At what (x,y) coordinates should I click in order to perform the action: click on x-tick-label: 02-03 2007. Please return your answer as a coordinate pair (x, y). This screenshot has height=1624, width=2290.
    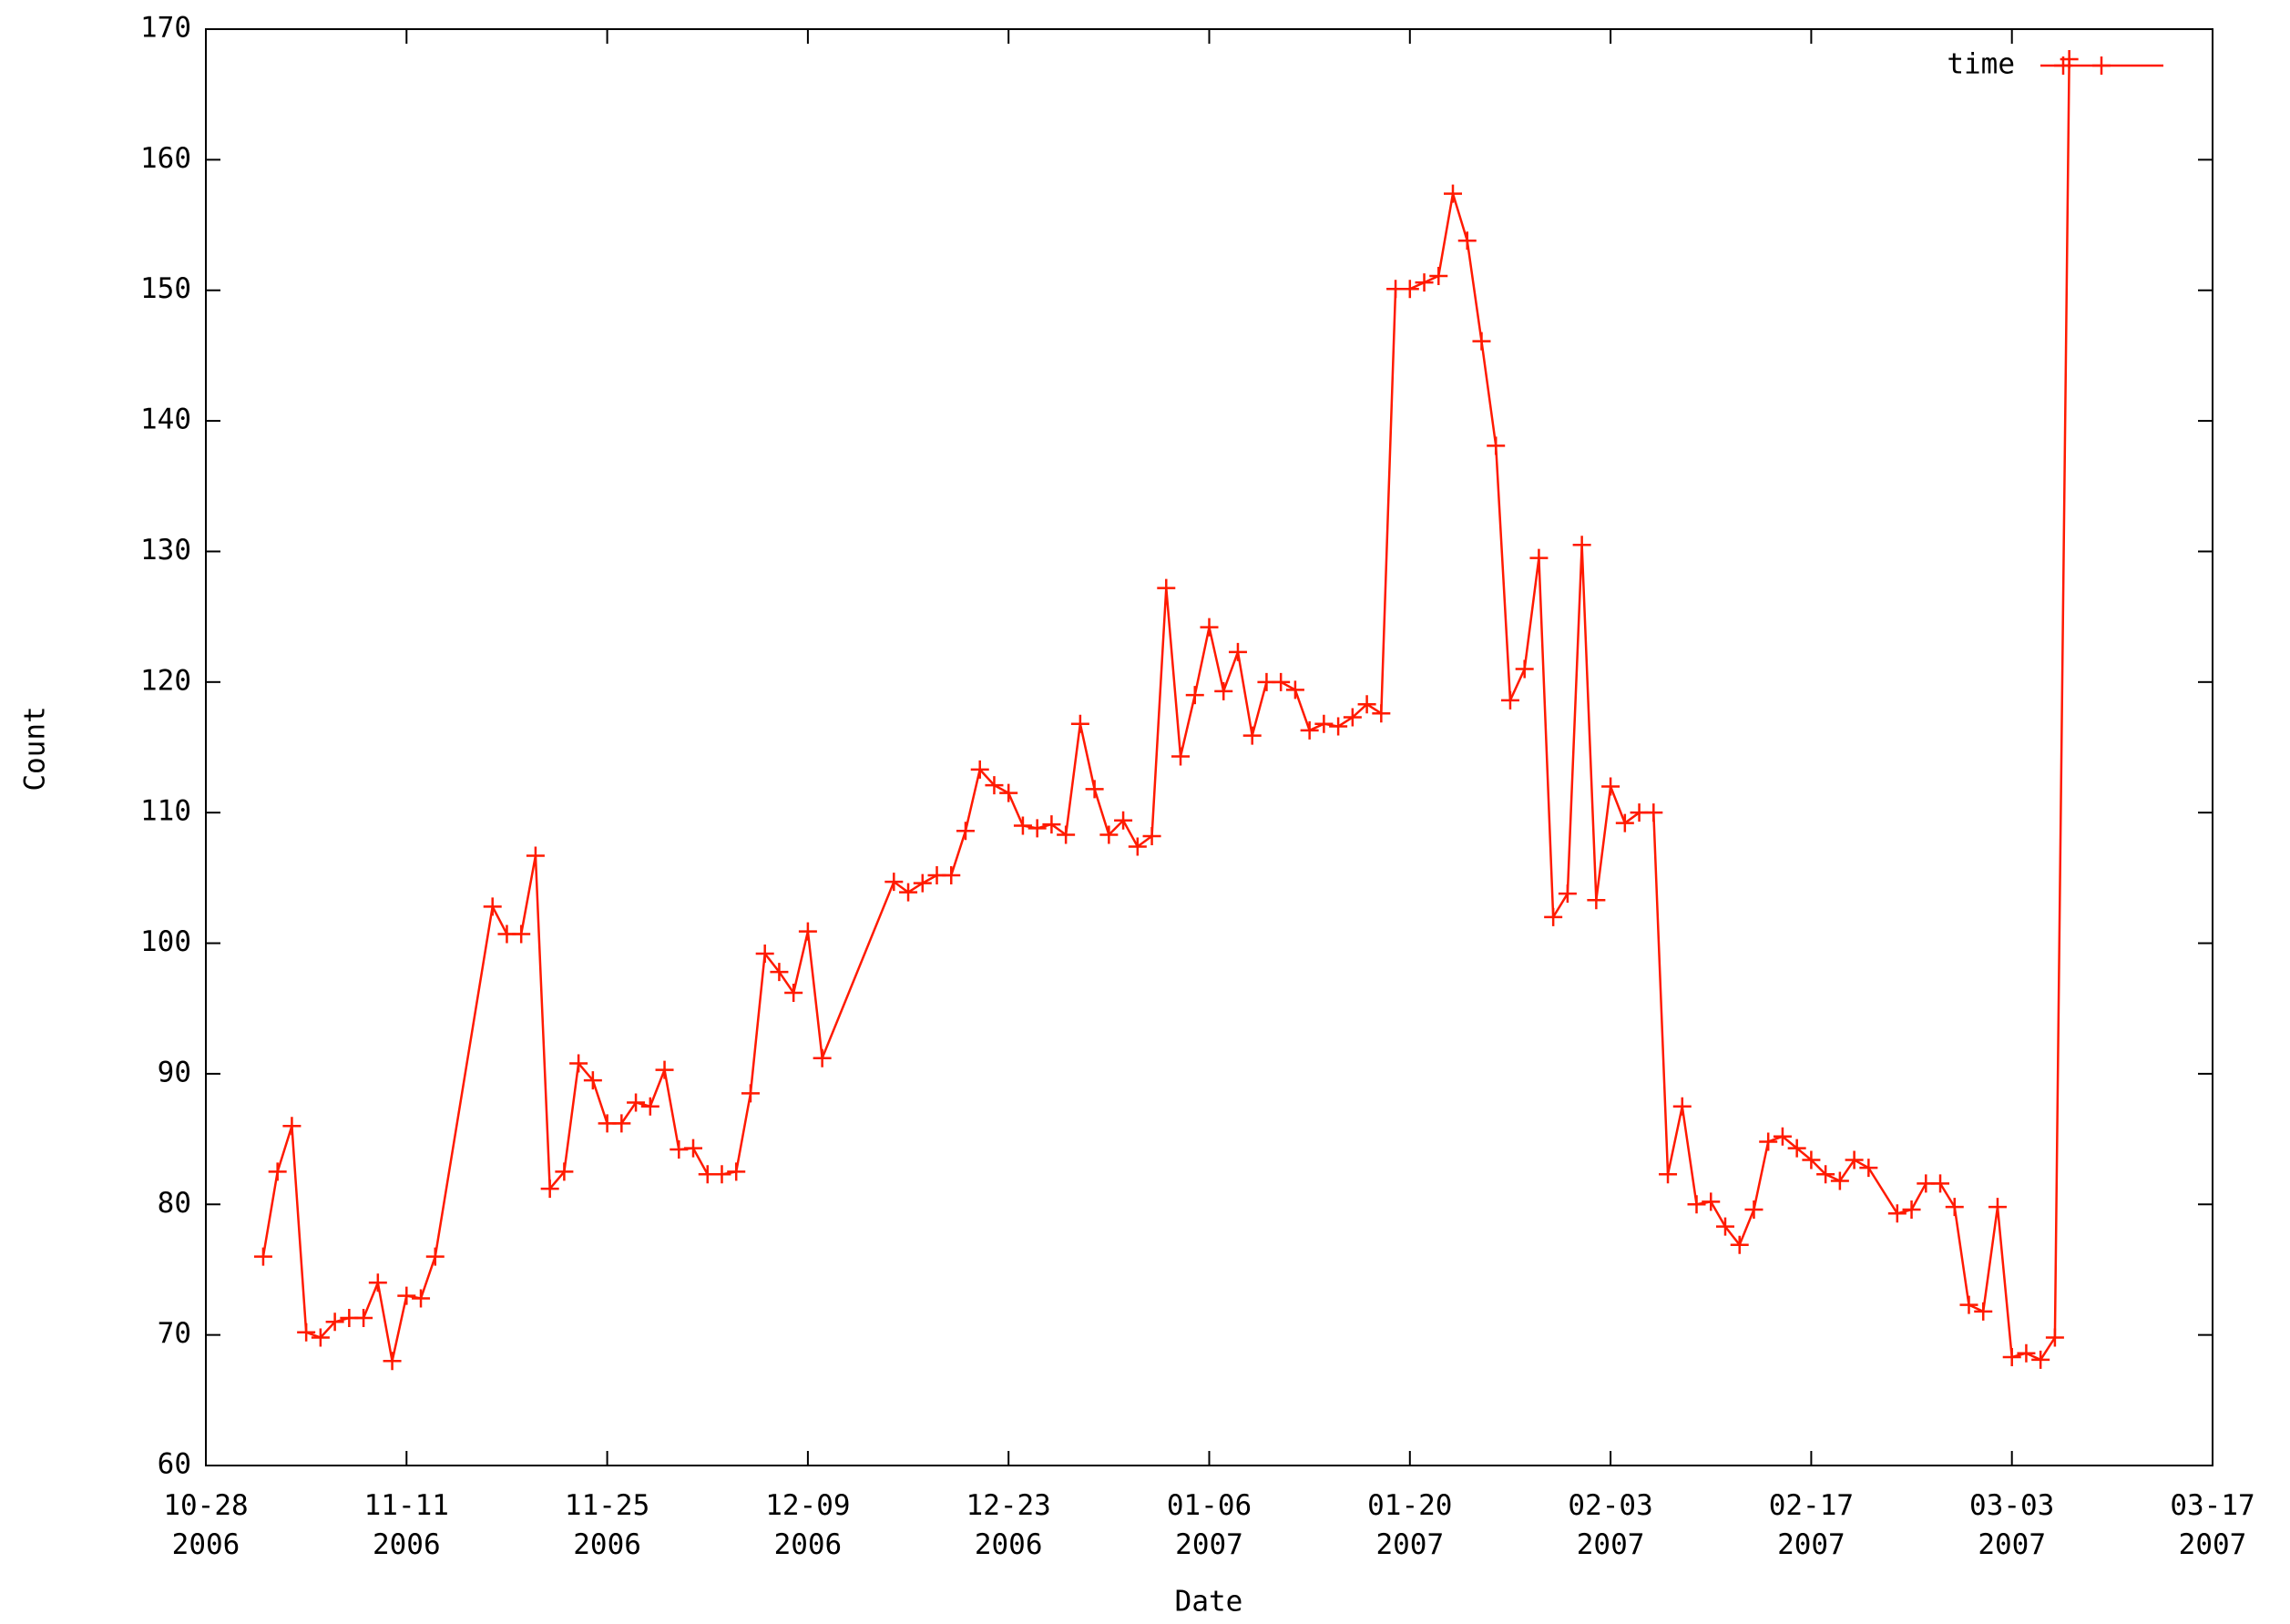
    Looking at the image, I should click on (1610, 1525).